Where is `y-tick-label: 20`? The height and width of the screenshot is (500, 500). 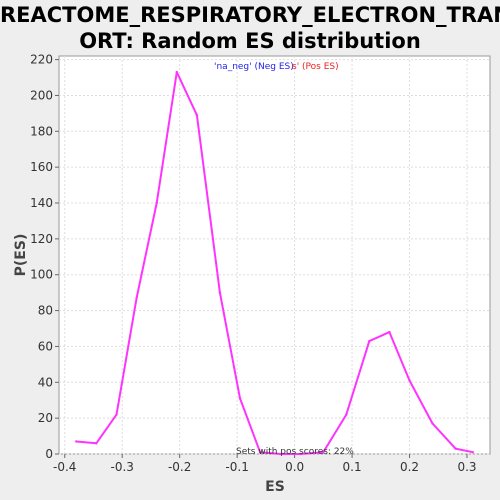
y-tick-label: 20 is located at coordinates (45, 418).